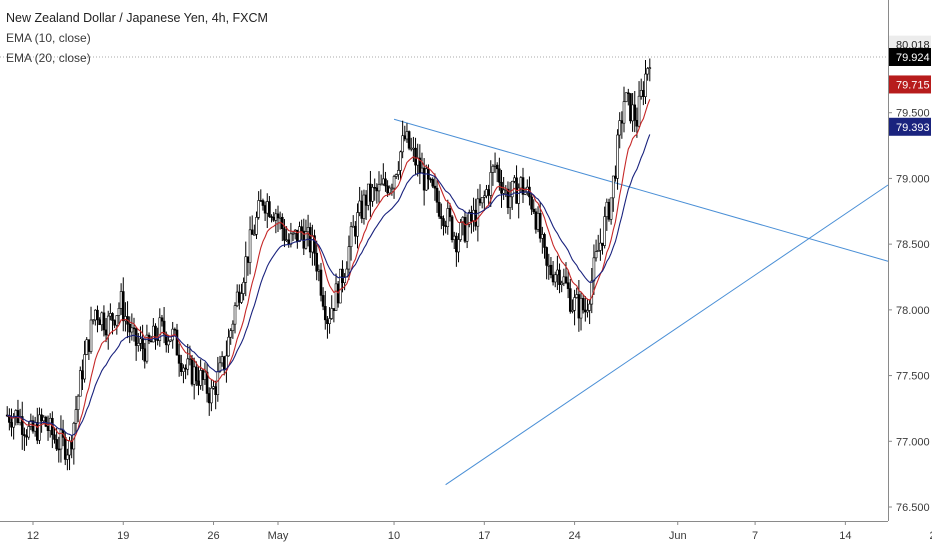 This screenshot has width=932, height=555. Describe the element at coordinates (641, 190) in the screenshot. I see `trendline-resistance` at that location.